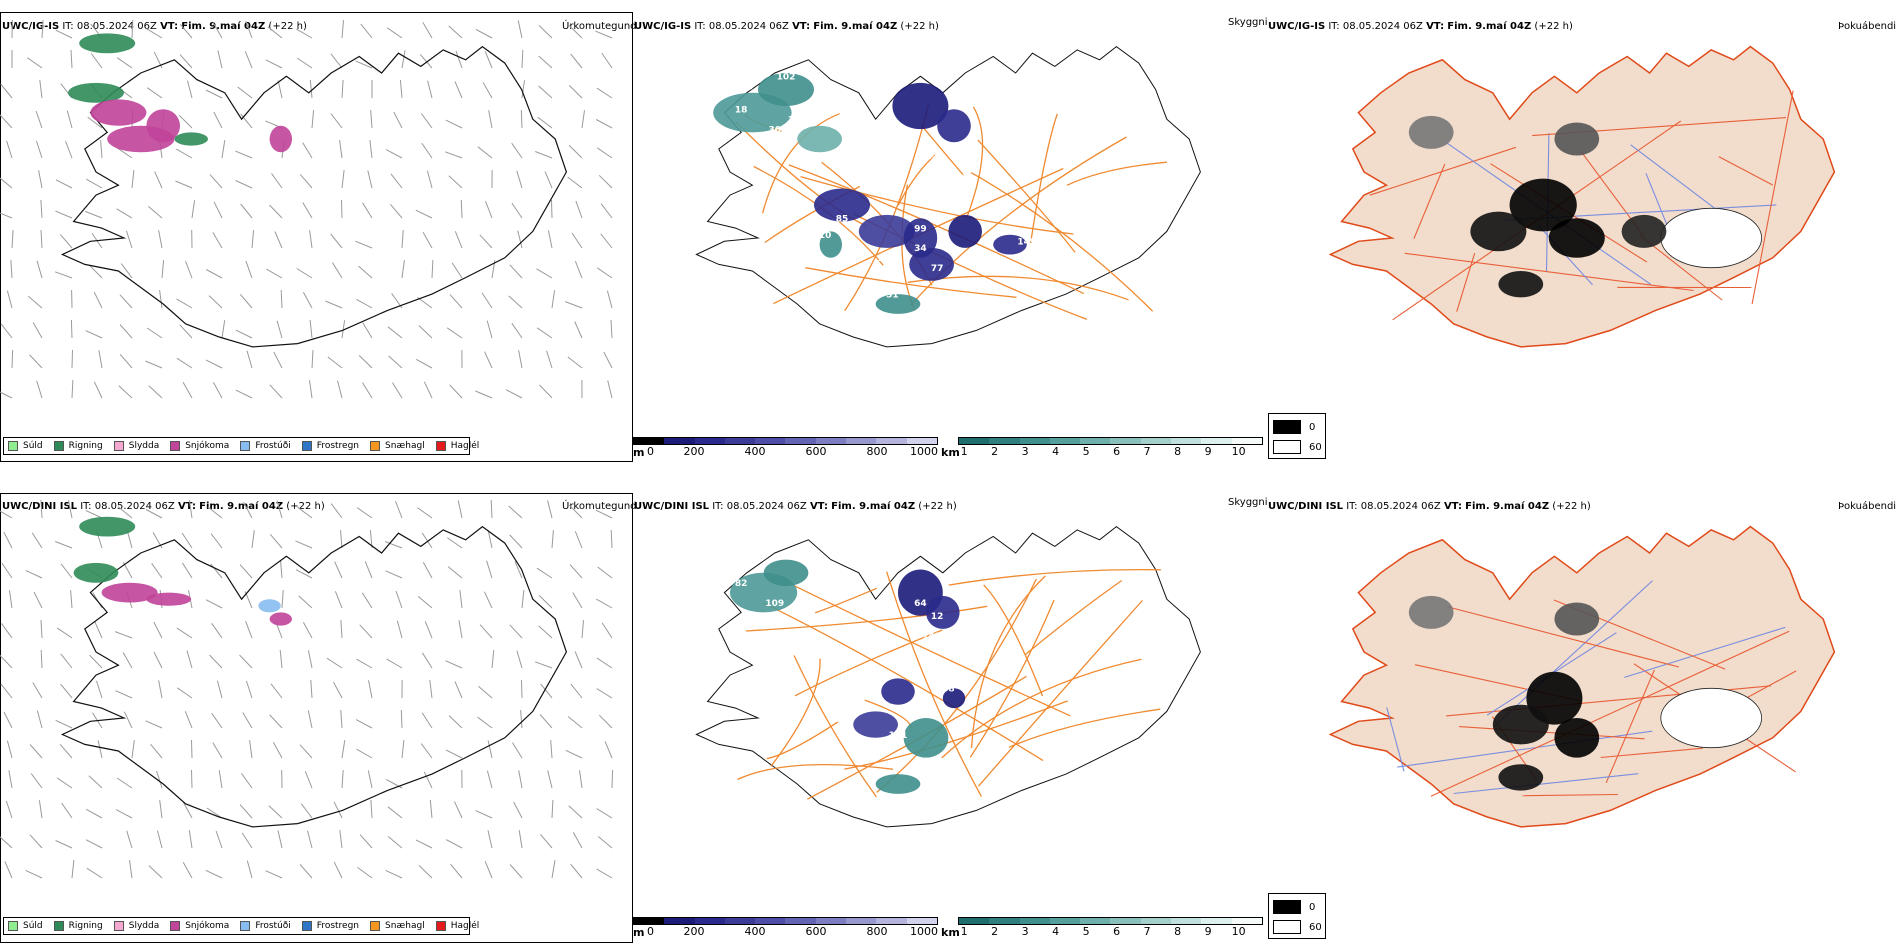 Image resolution: width=1900 pixels, height=950 pixels. Describe the element at coordinates (1507, 506) in the screenshot. I see `vt-value: Fim. 9.maí 04Z` at that location.